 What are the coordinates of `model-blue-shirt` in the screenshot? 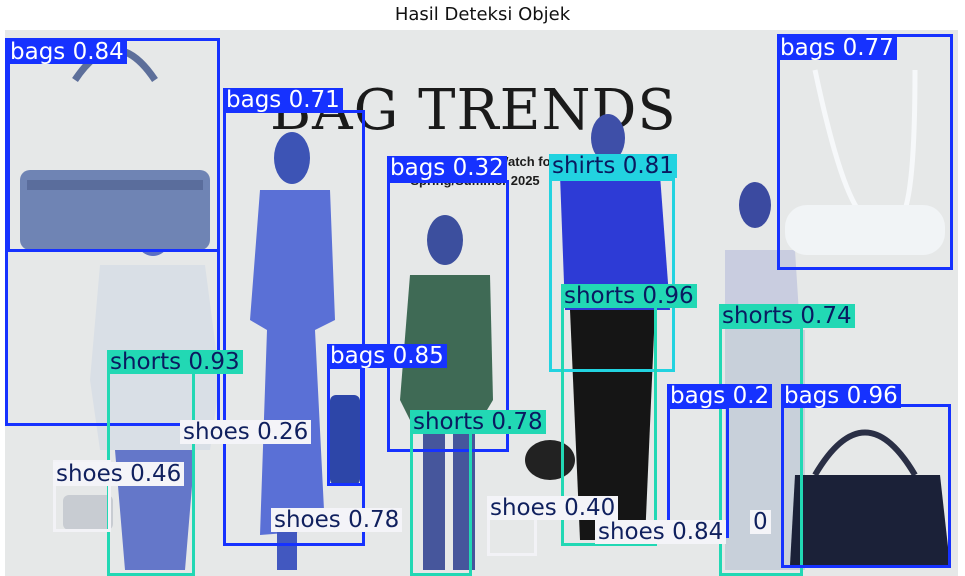 It's located at (615, 327).